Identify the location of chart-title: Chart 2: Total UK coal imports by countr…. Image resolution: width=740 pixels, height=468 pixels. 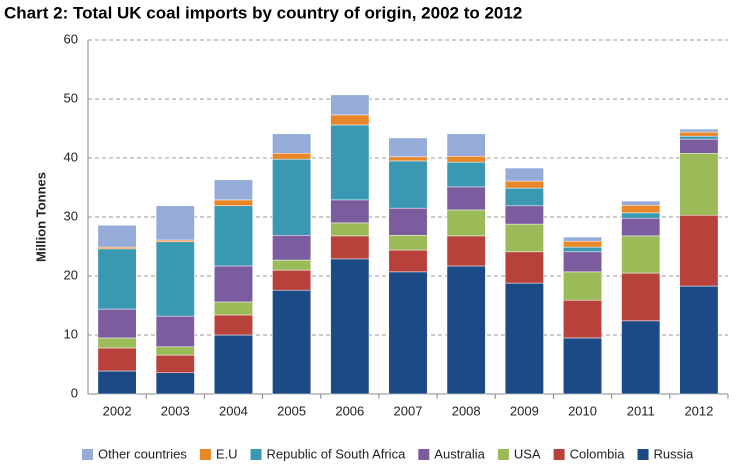
(263, 12).